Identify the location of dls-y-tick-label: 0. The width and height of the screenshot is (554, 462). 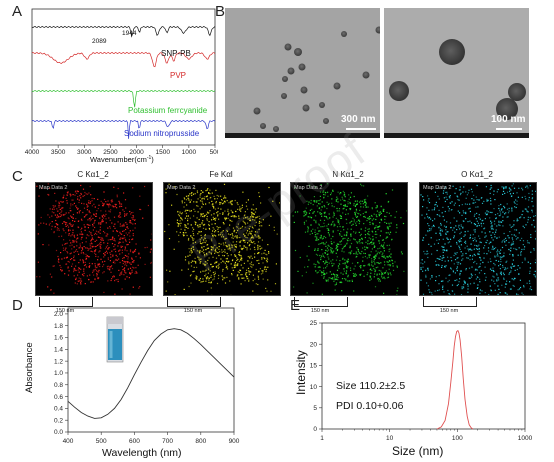
(315, 429).